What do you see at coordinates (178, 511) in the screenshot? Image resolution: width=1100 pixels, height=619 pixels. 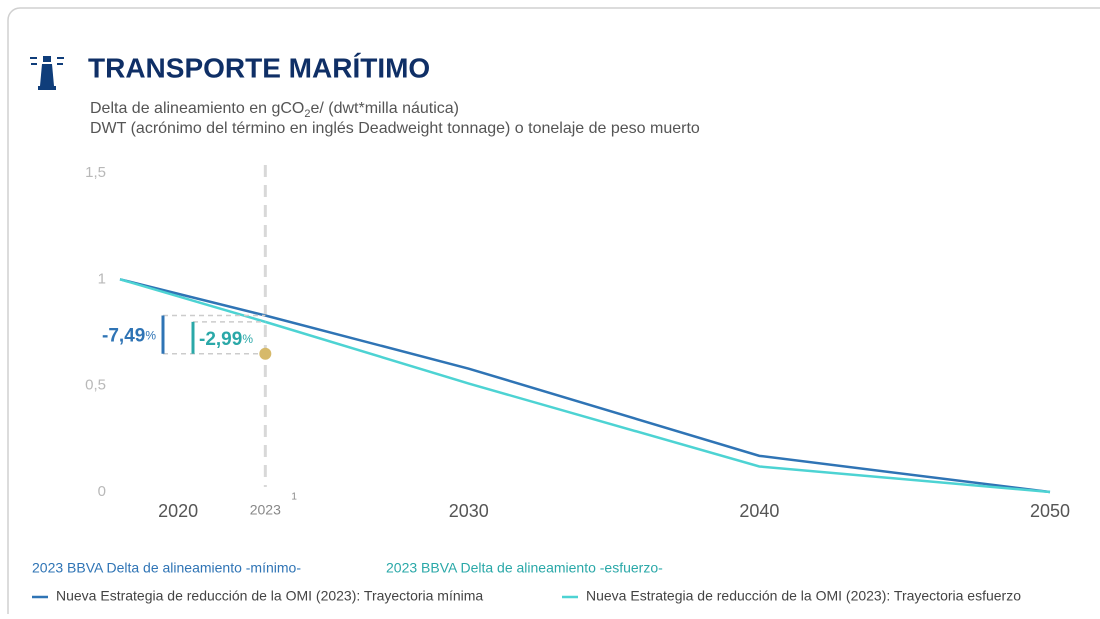 I see `x-tick-label: 2020` at bounding box center [178, 511].